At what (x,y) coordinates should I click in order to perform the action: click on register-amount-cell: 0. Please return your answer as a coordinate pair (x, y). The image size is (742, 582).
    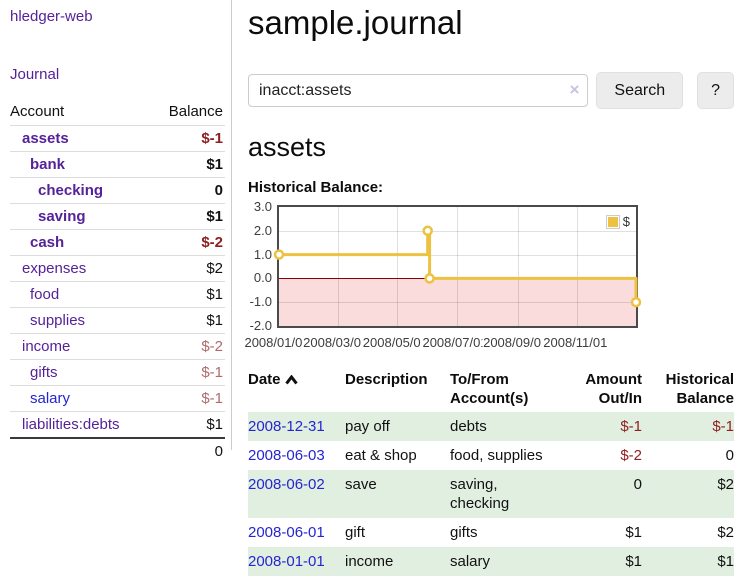
    Looking at the image, I should click on (606, 494).